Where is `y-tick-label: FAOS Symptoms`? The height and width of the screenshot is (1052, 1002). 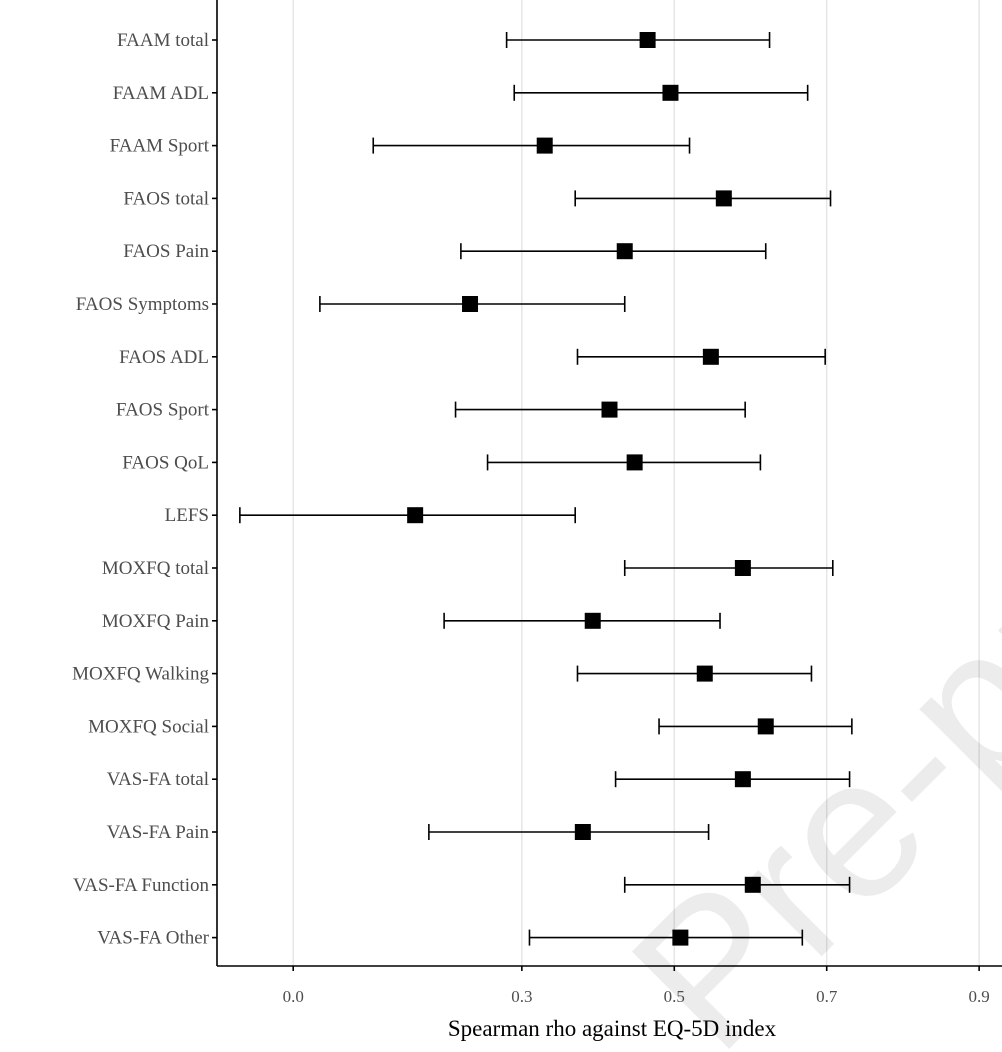
y-tick-label: FAOS Symptoms is located at coordinates (142, 304).